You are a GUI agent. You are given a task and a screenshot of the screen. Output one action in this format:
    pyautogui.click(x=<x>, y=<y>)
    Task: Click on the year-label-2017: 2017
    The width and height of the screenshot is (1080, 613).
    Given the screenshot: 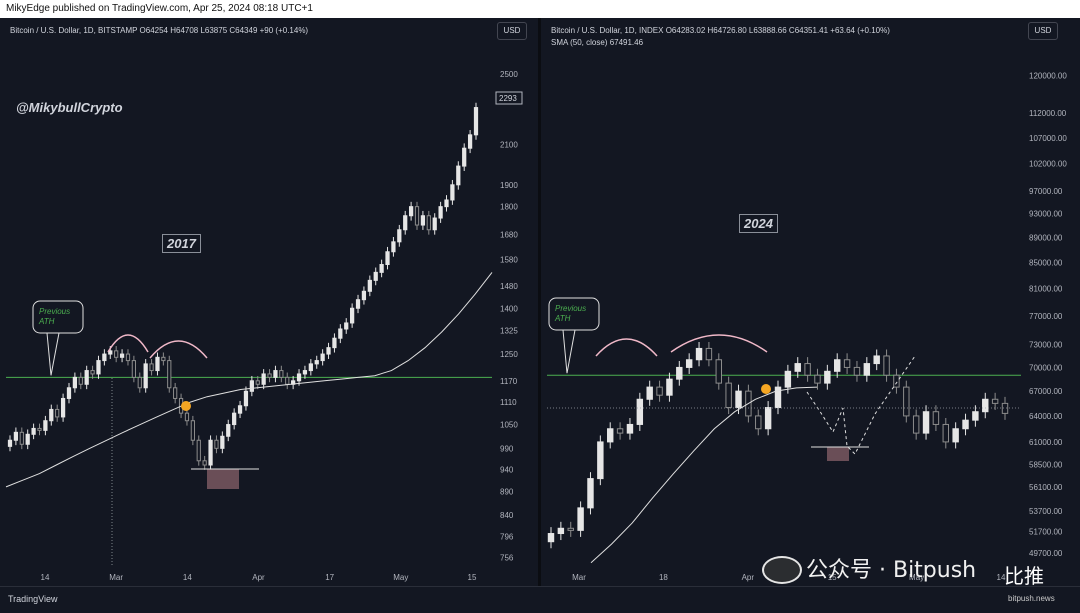 What is the action you would take?
    pyautogui.click(x=181, y=243)
    